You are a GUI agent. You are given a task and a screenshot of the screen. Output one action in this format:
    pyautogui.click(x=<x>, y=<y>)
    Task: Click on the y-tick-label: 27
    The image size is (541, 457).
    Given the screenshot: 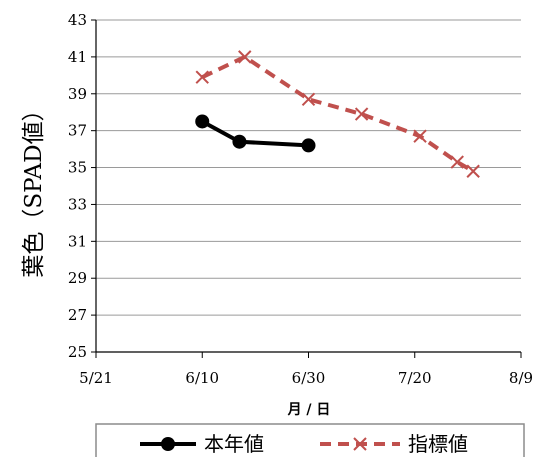 What is the action you would take?
    pyautogui.click(x=77, y=315)
    